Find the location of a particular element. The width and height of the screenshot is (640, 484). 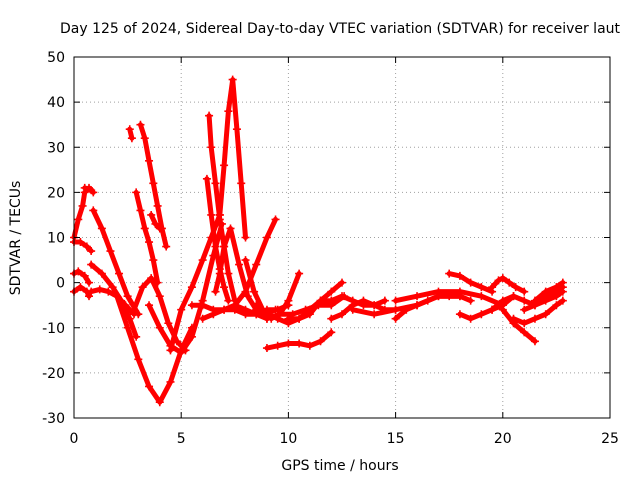

y-tick-label: -20 is located at coordinates (53, 374).